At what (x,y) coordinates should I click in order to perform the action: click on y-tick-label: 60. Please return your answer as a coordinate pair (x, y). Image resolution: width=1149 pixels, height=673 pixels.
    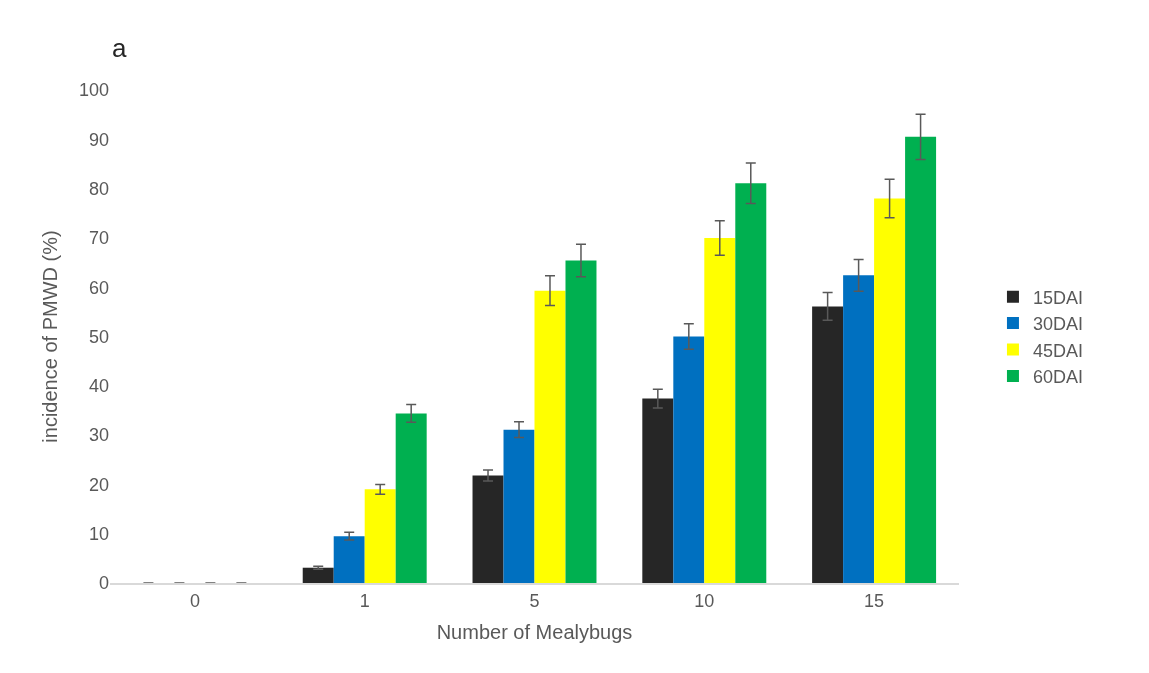
    Looking at the image, I should click on (98, 287).